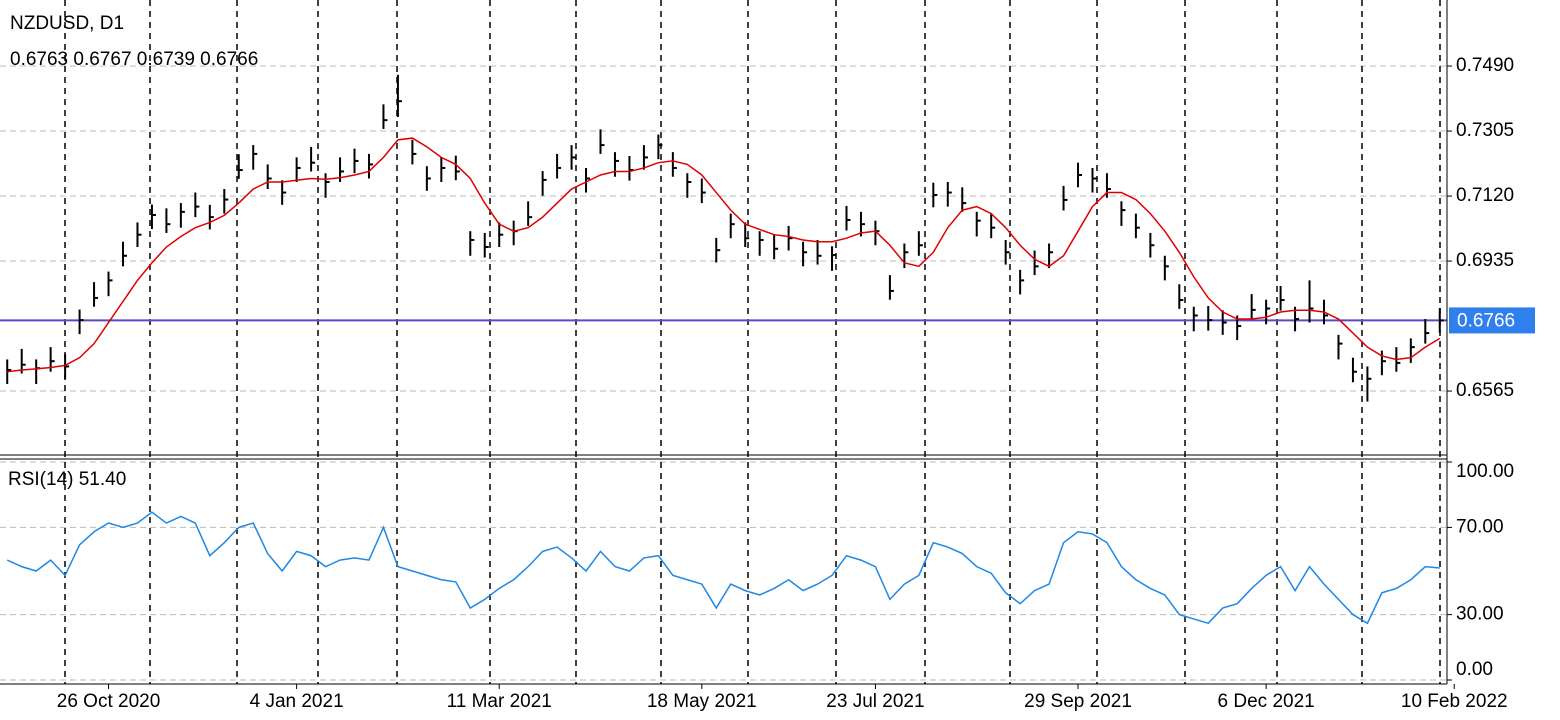  Describe the element at coordinates (1485, 130) in the screenshot. I see `y-tick-label: 0.7305` at that location.